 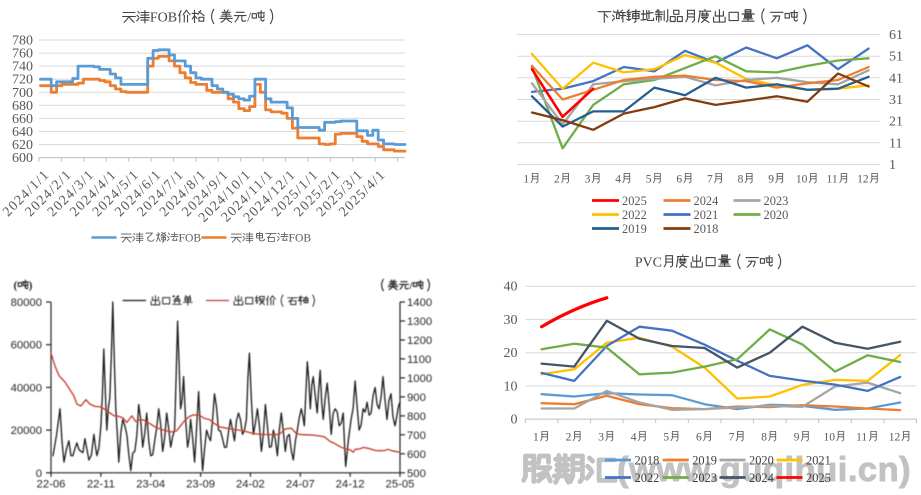 I want to click on svg-text: PVC, so click(x=648, y=263).